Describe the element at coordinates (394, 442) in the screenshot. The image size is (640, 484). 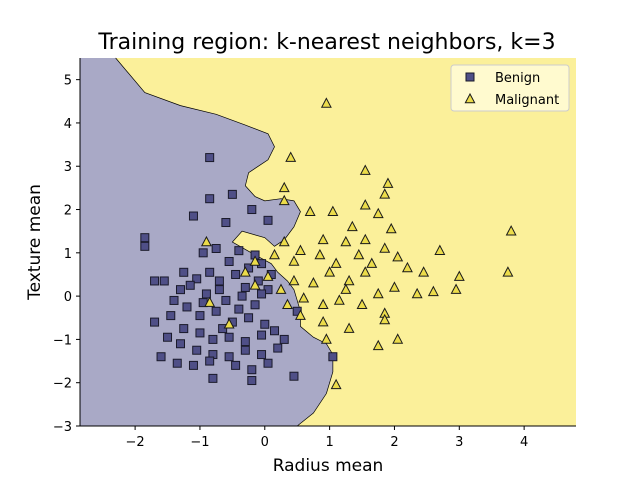
I see `x-tick-label: 2` at that location.